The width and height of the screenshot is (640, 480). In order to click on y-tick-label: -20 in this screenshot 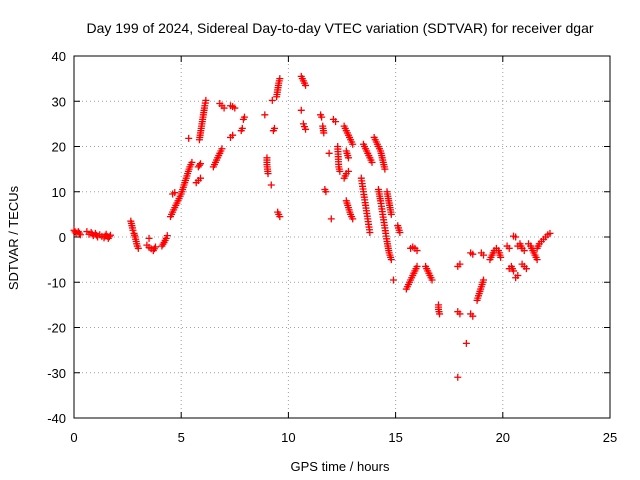, I will do `click(56, 328)`.